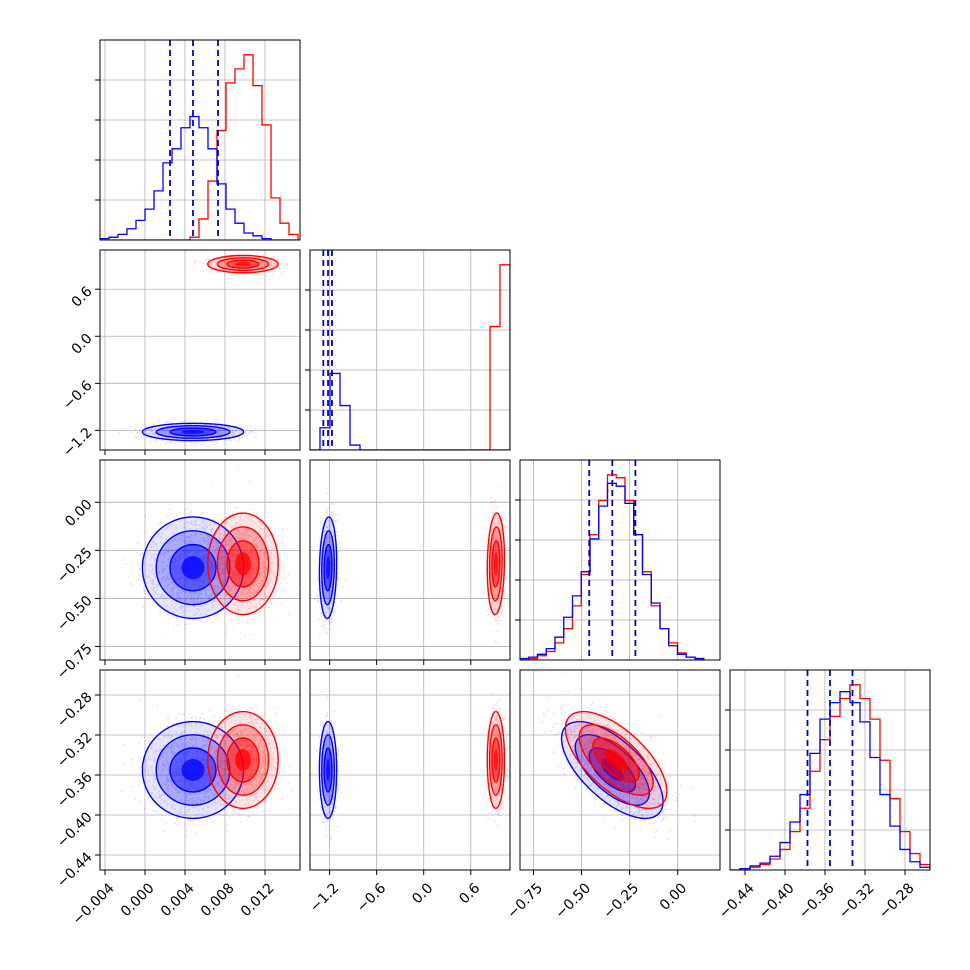  Describe the element at coordinates (469, 893) in the screenshot. I see `x-tick-label: 0.6` at that location.